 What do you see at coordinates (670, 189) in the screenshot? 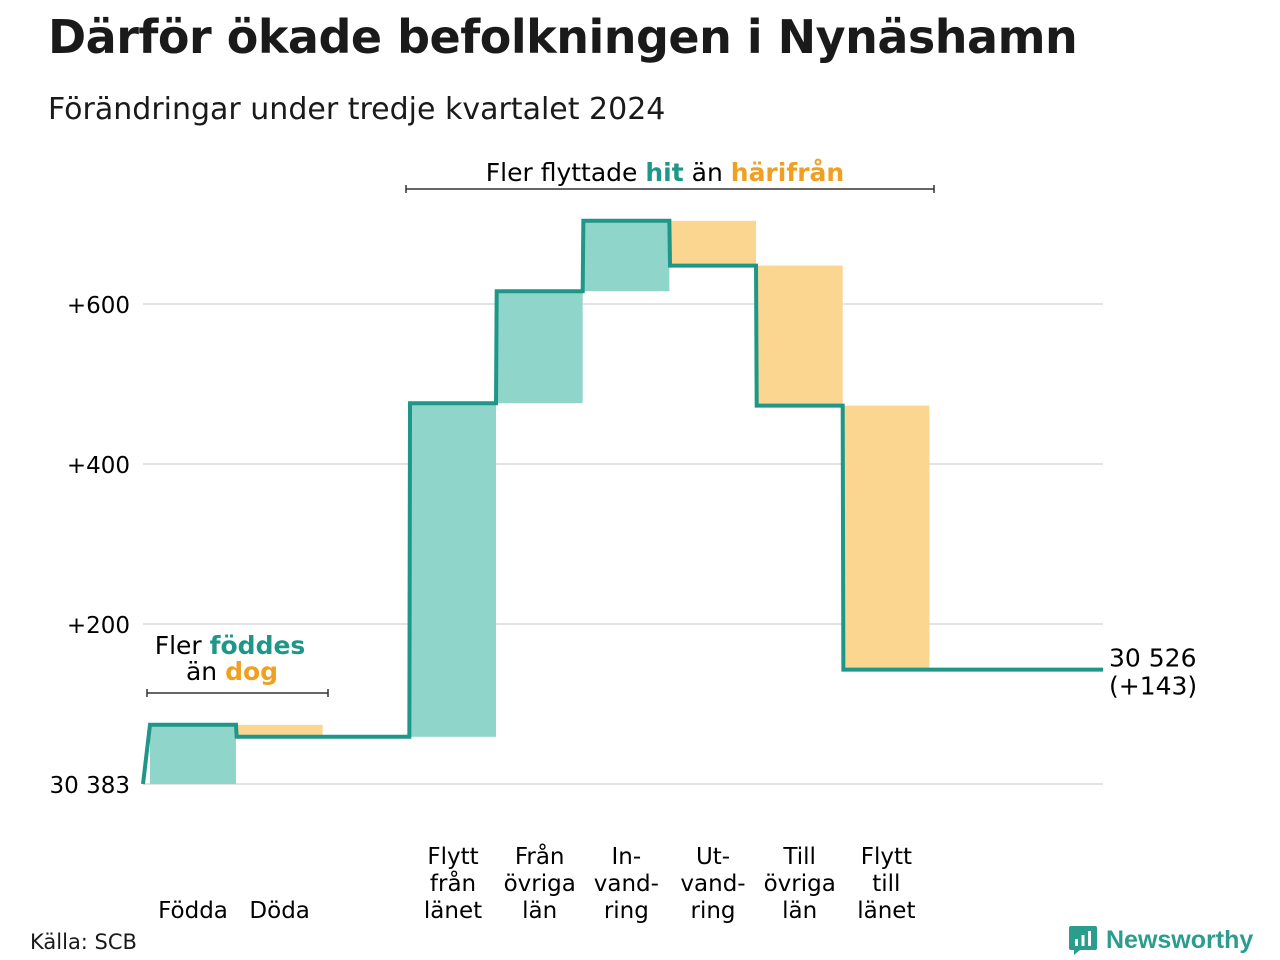
I see `annotation-bracket-migration` at bounding box center [670, 189].